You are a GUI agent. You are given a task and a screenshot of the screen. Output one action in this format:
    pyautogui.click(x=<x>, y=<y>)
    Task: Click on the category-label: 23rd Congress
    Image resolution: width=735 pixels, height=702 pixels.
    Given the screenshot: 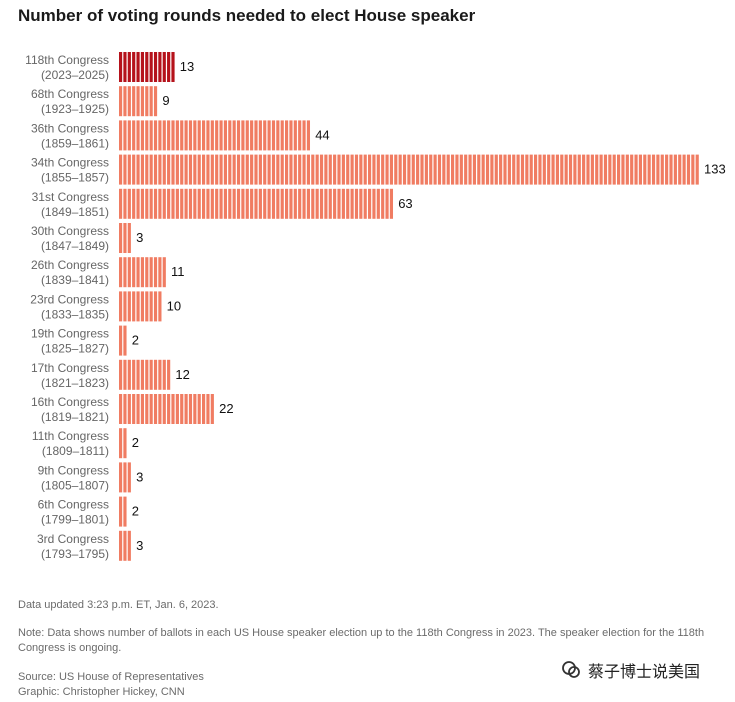 What is the action you would take?
    pyautogui.click(x=69, y=299)
    